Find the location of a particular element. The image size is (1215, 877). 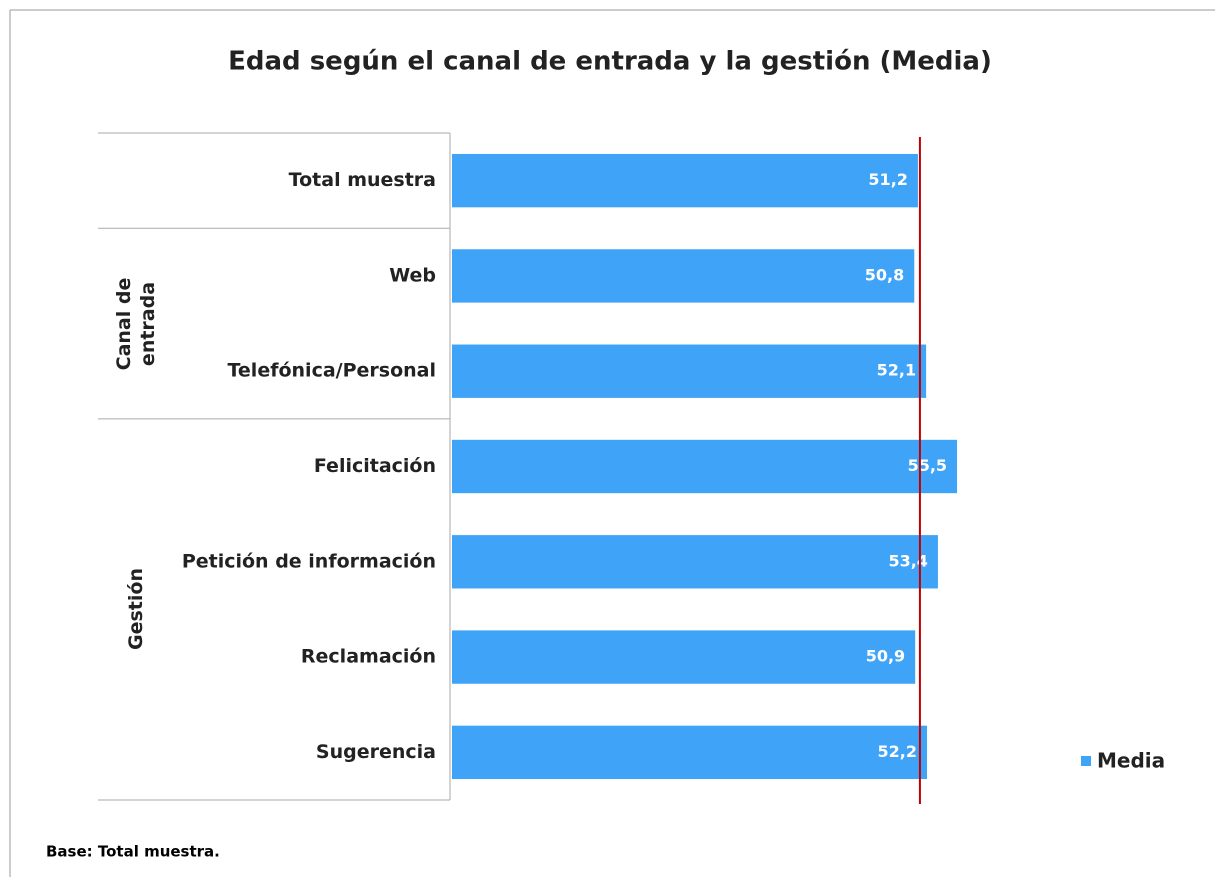

y-tick-label: Felicitación is located at coordinates (375, 466).